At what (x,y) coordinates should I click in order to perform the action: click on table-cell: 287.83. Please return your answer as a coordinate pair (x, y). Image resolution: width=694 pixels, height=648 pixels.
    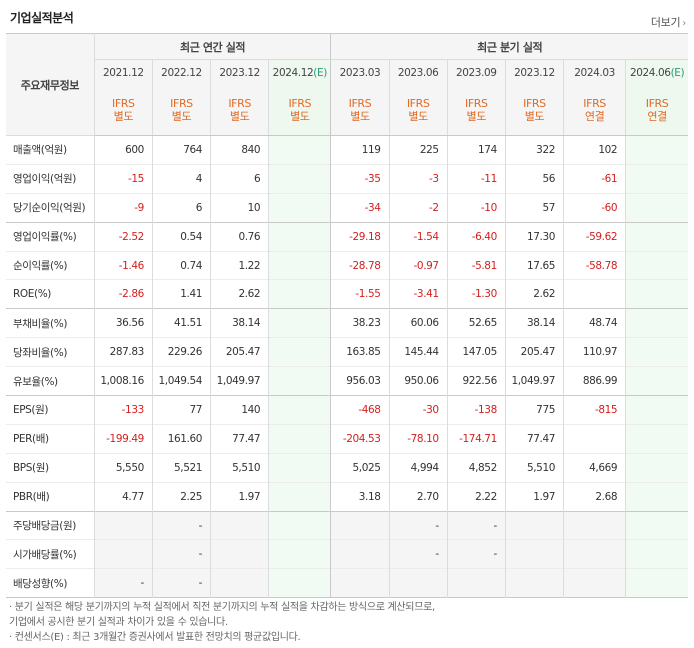
    Looking at the image, I should click on (123, 352).